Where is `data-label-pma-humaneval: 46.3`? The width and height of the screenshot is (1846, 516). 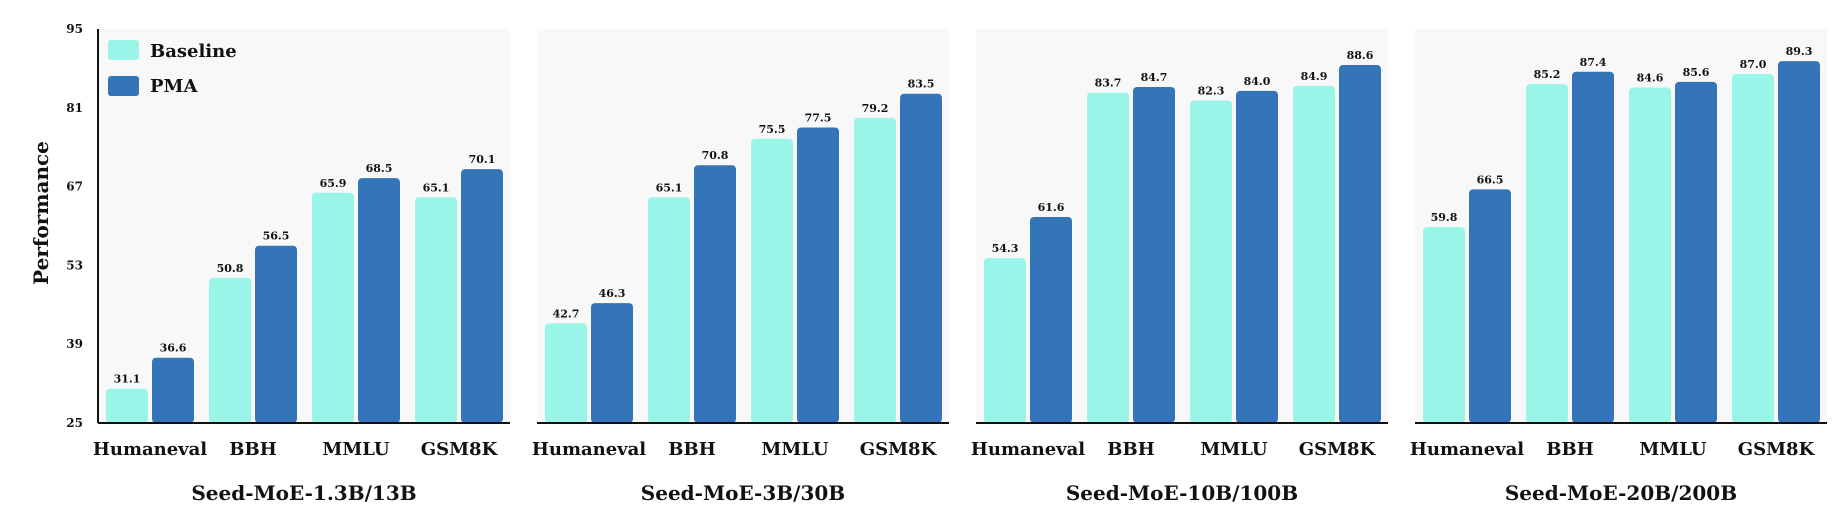 data-label-pma-humaneval: 46.3 is located at coordinates (612, 293).